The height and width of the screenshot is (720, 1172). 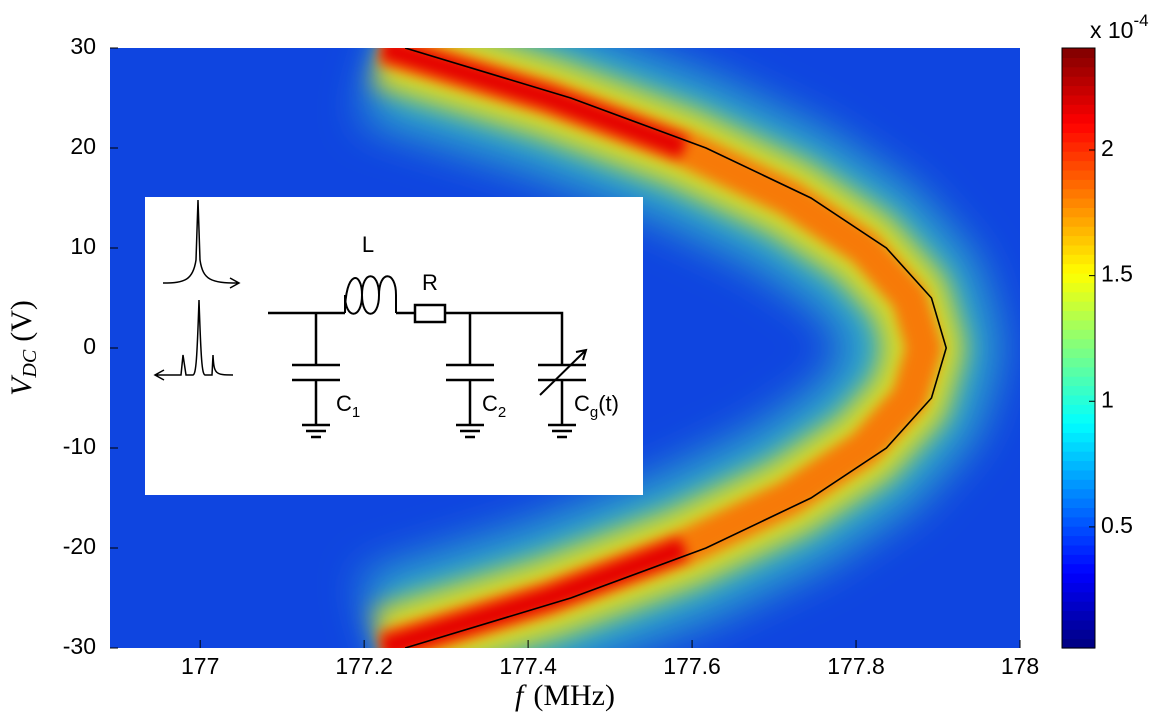 I want to click on y-axis-sub: DC, so click(x=30, y=363).